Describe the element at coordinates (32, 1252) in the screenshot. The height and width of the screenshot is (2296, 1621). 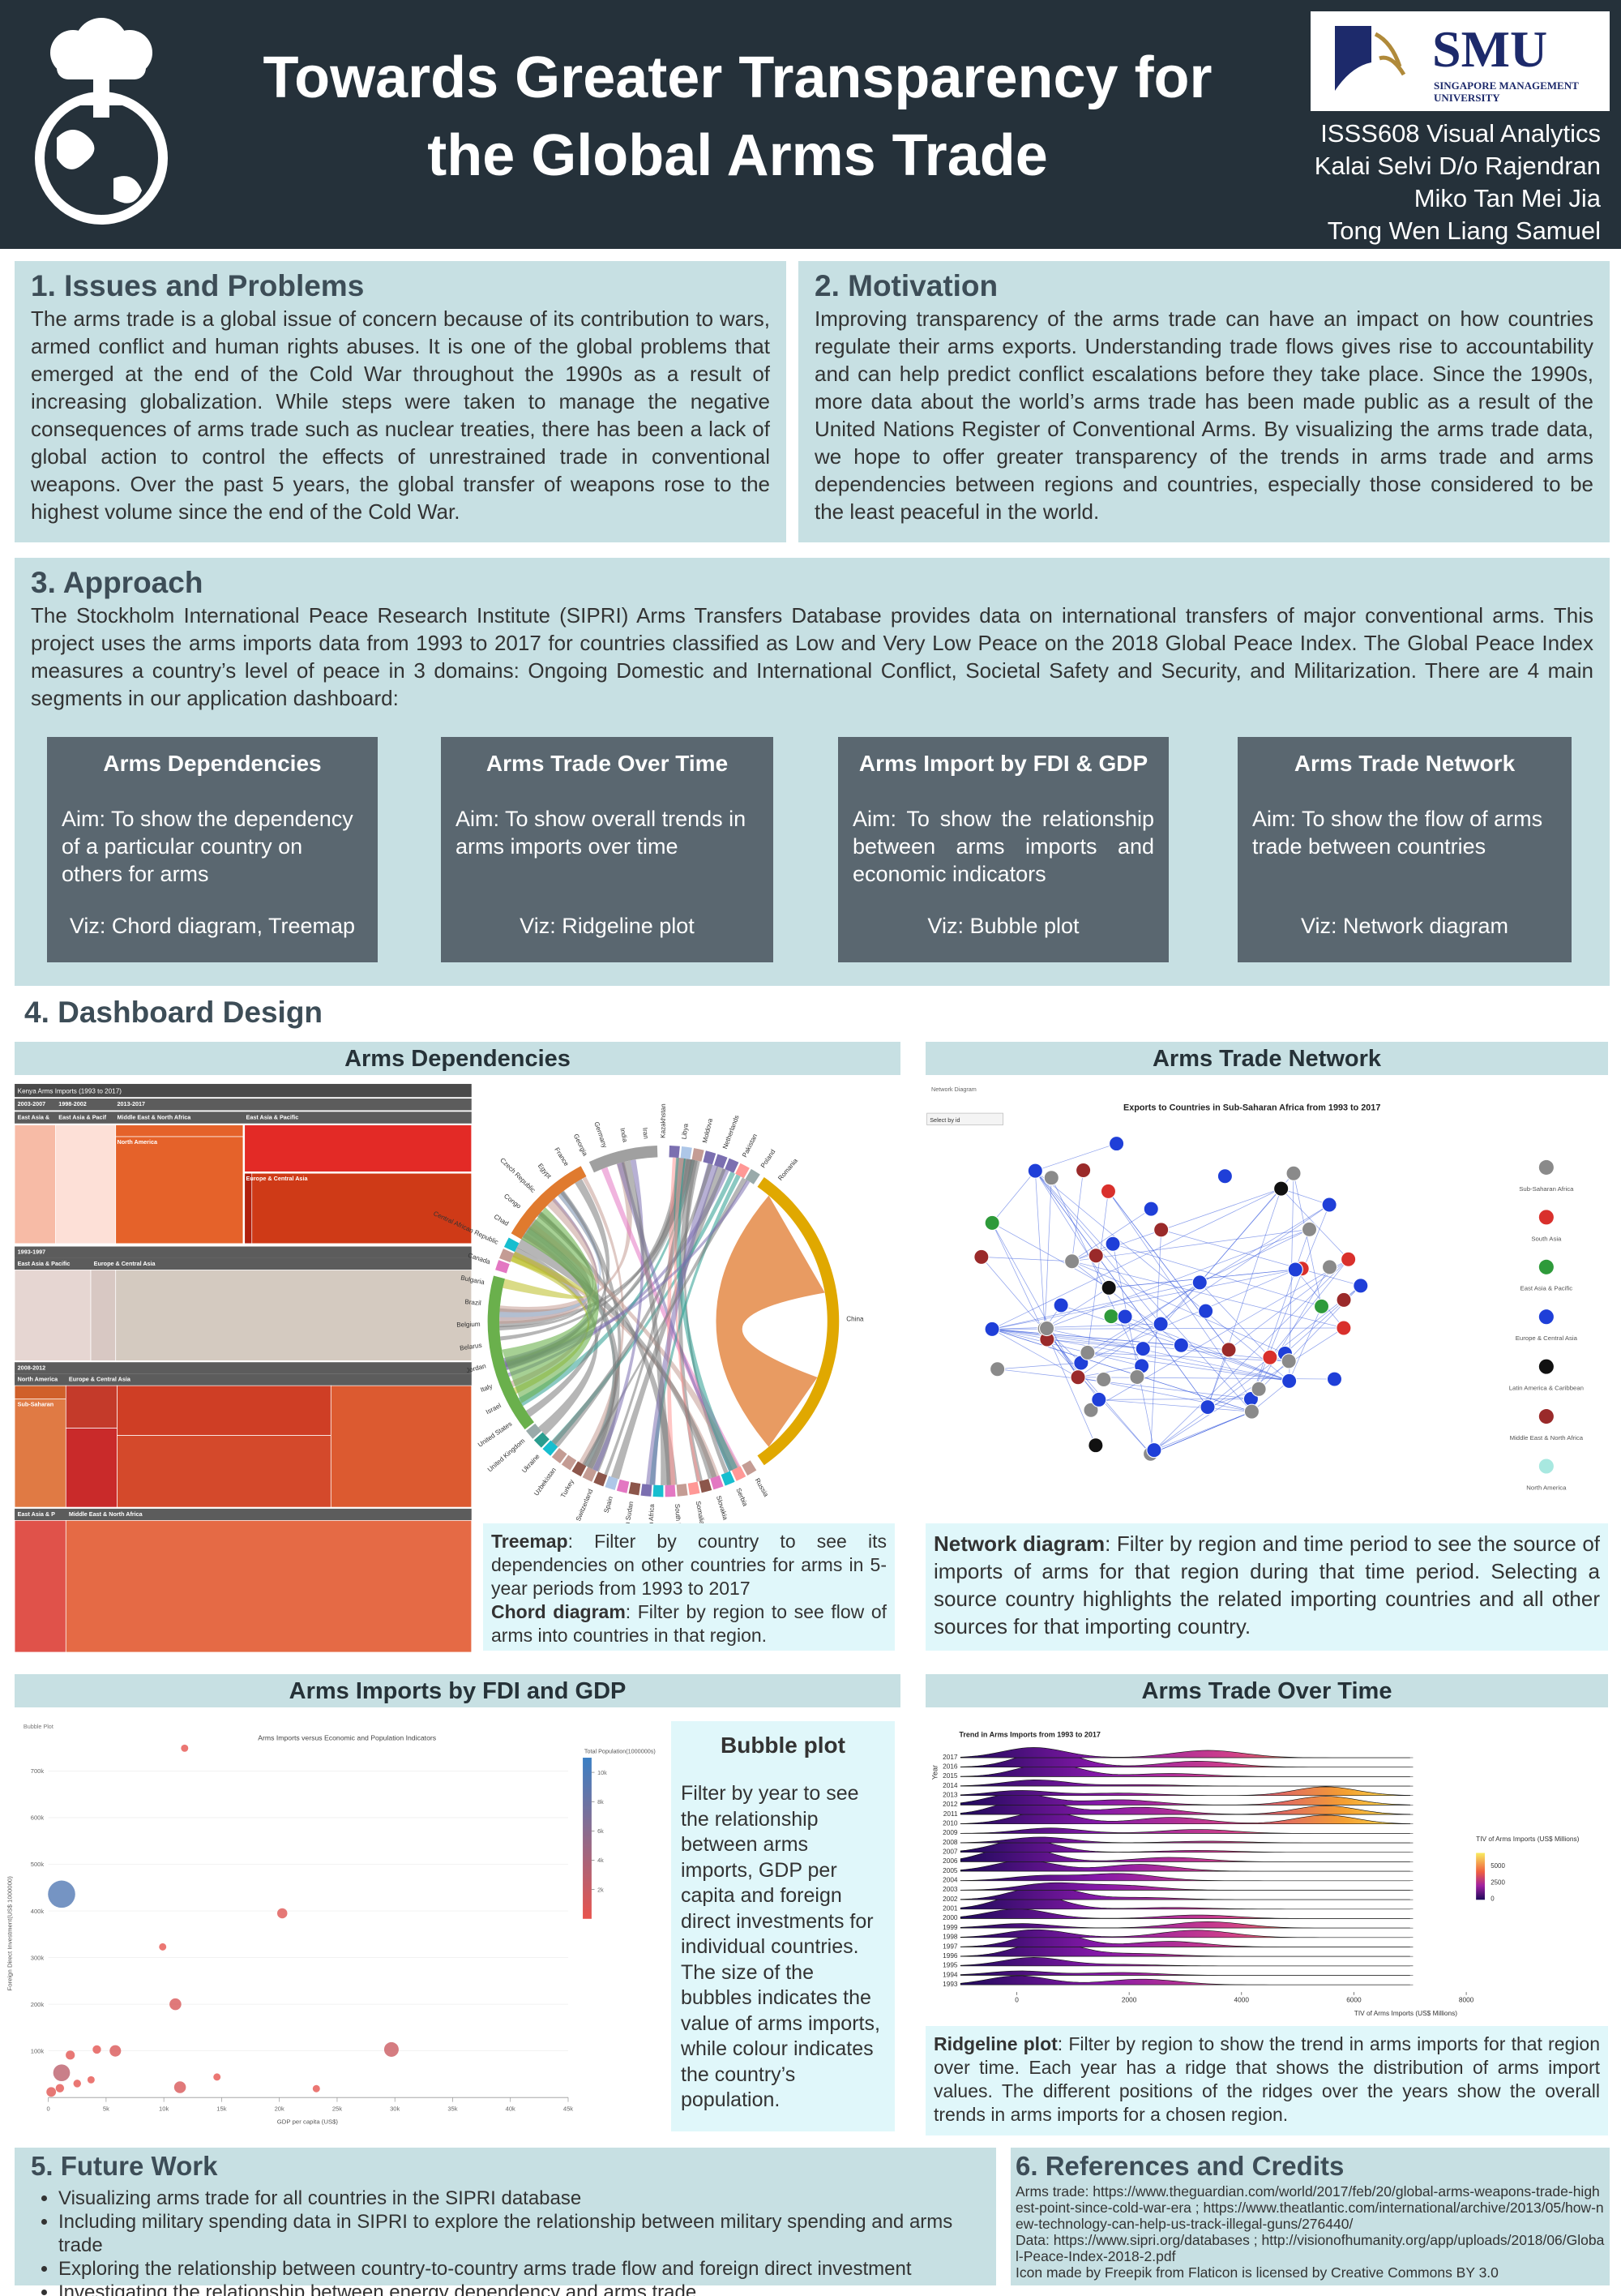
I see `treemap-label: 1993-1997` at that location.